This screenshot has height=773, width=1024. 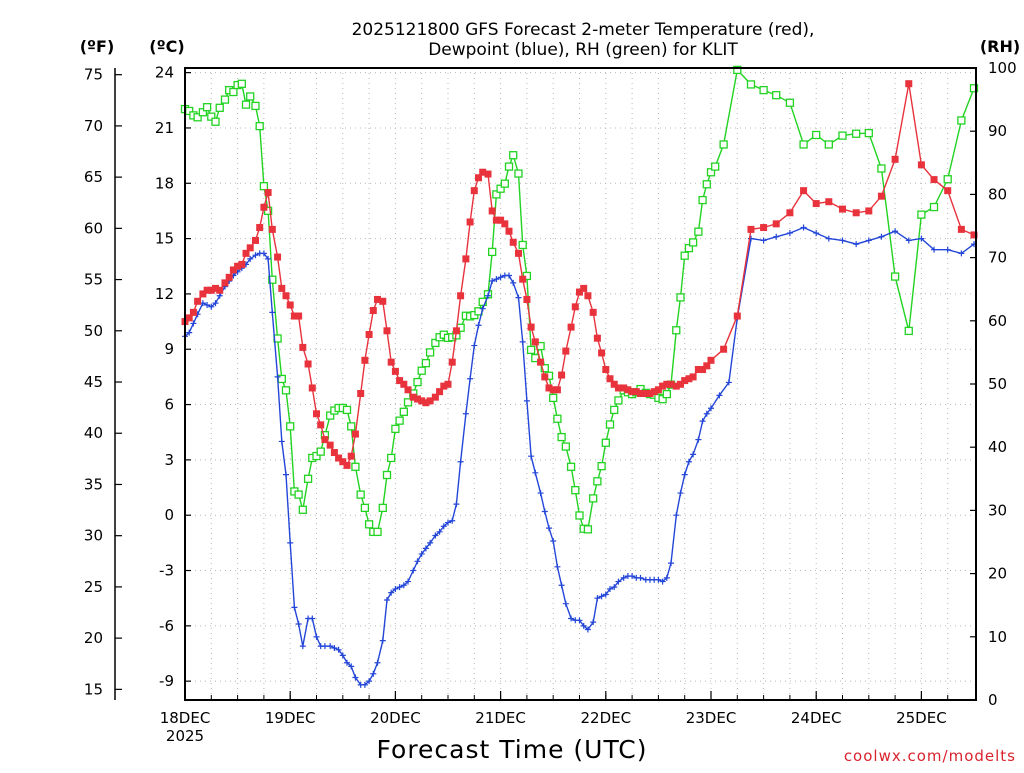 I want to click on x-tick-label: 23DEC, so click(x=711, y=718).